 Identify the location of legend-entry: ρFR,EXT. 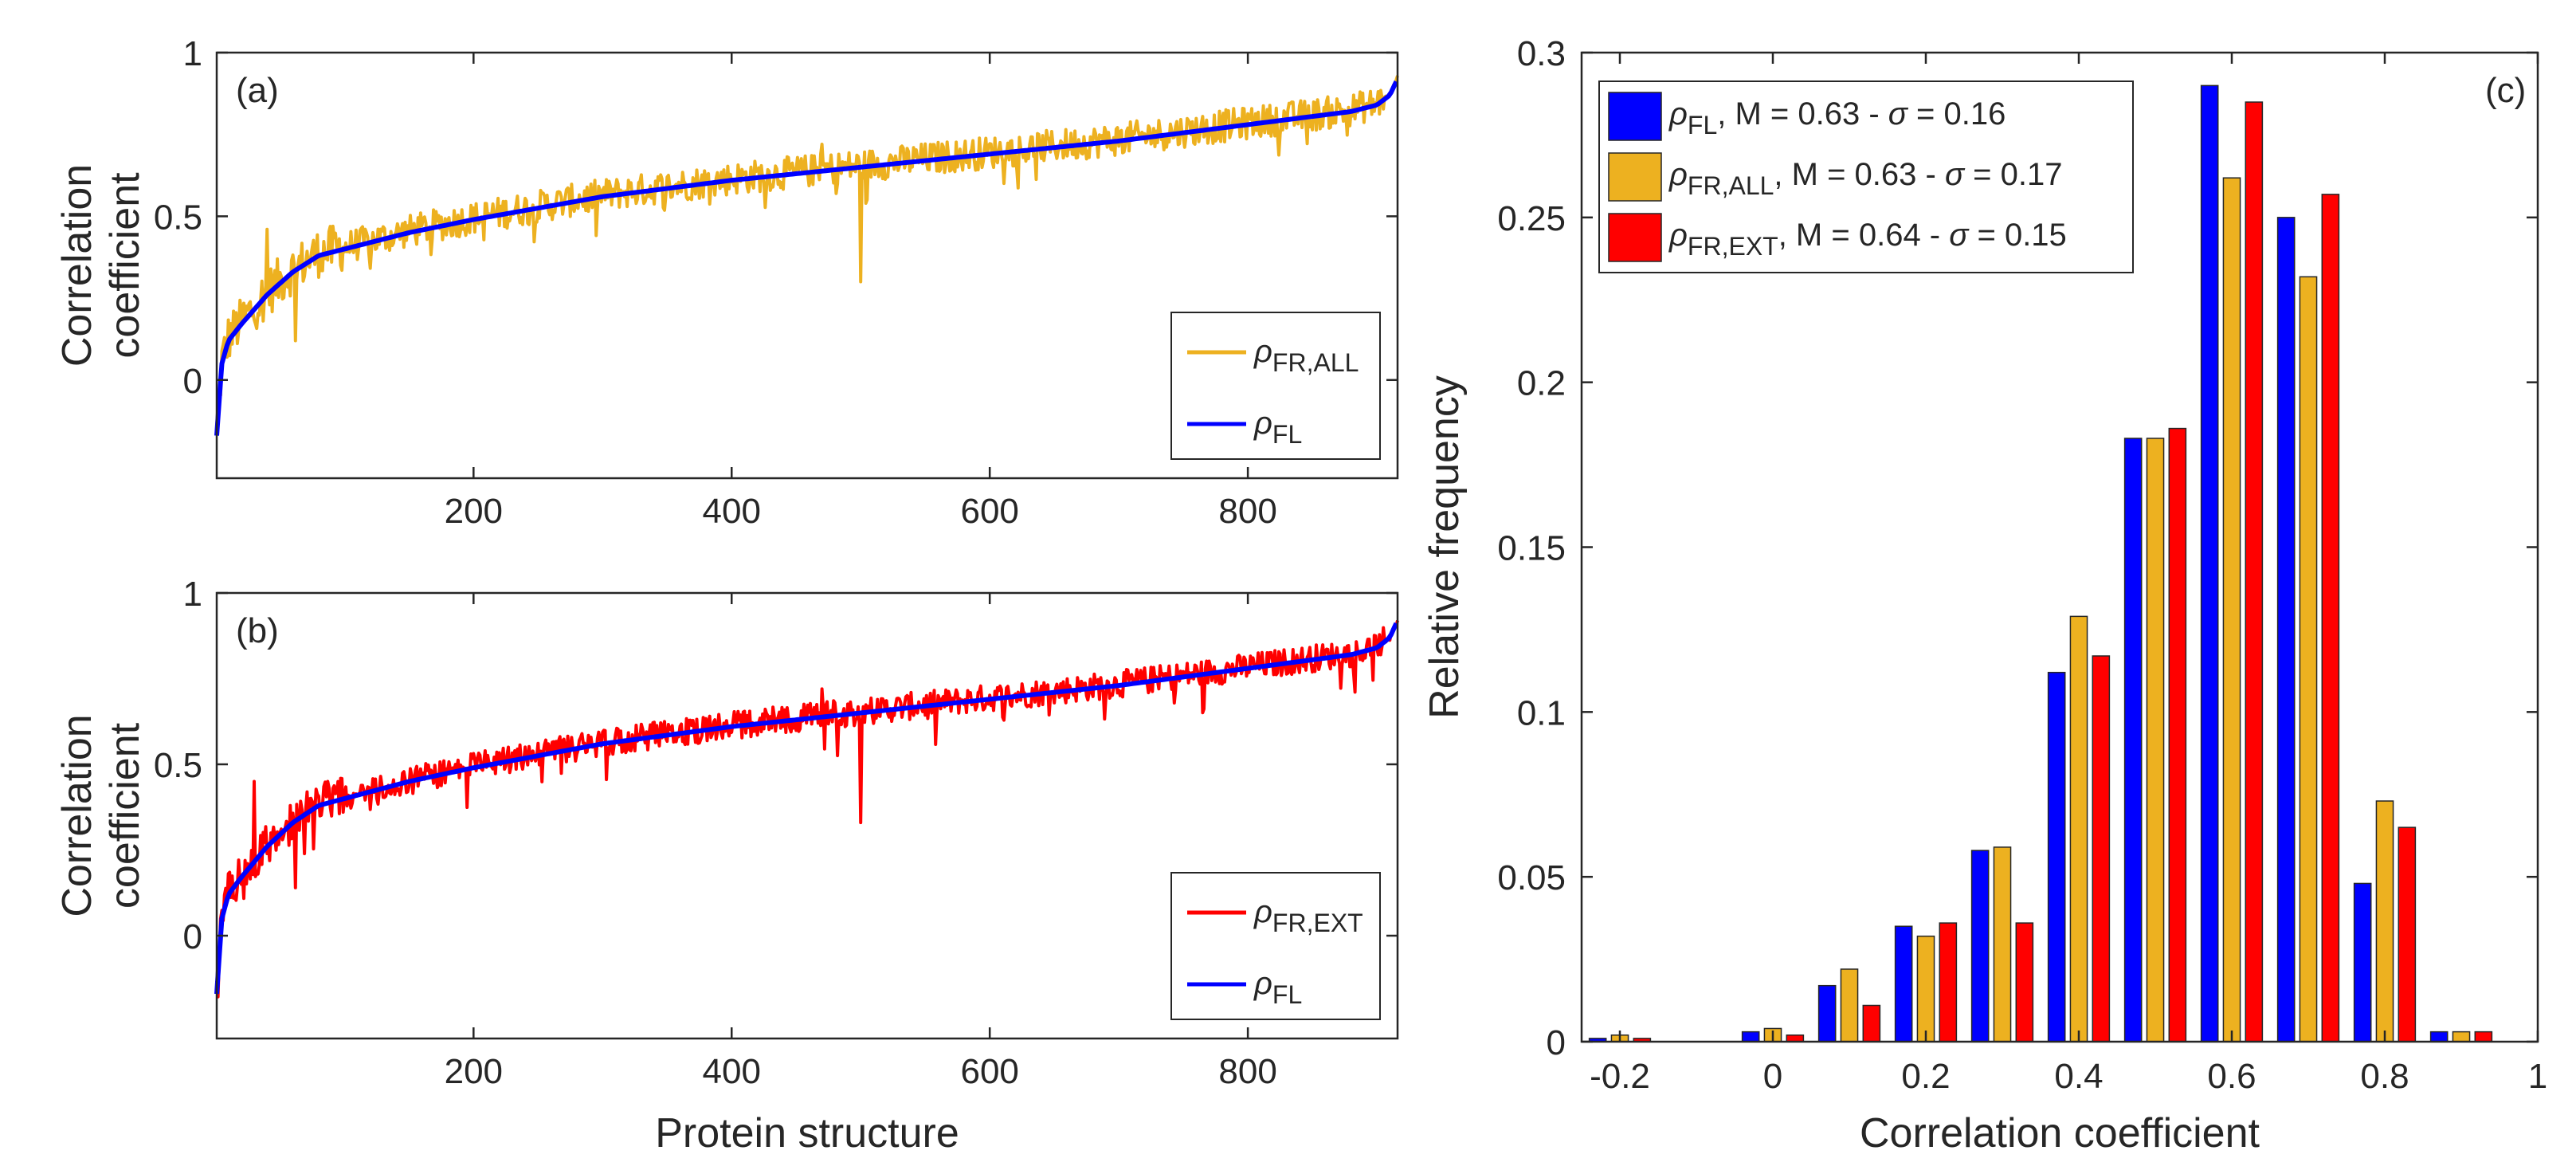
(1308, 915).